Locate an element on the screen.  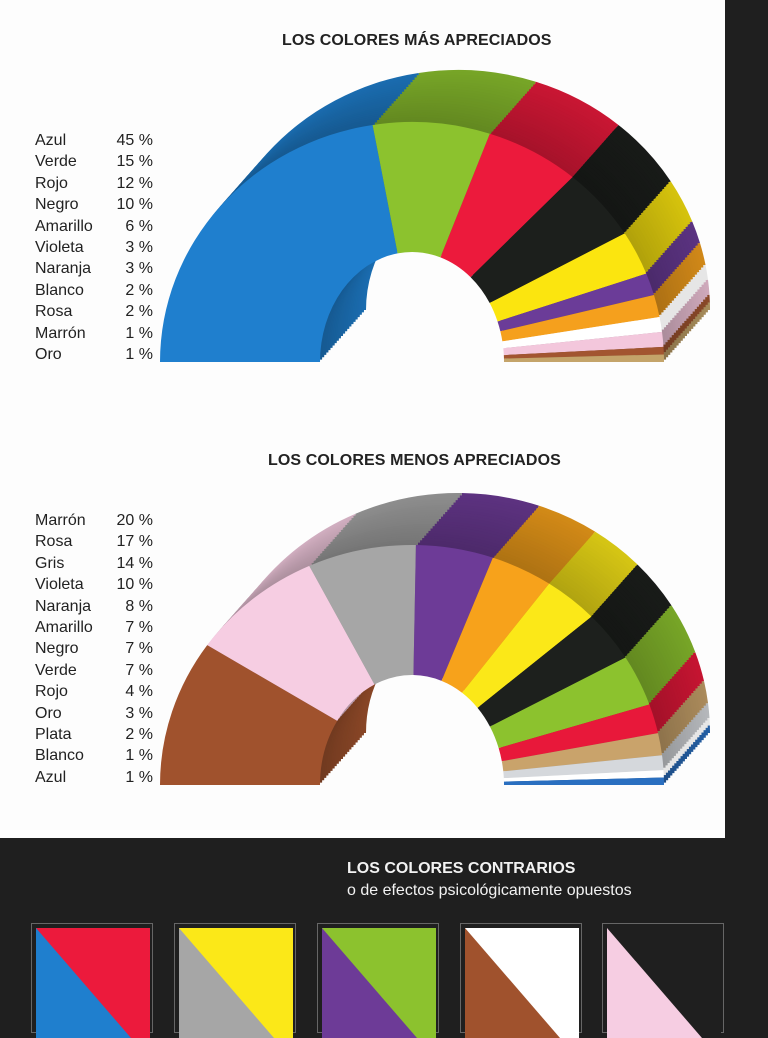
legend-item: Azul 1 % is located at coordinates (94, 777).